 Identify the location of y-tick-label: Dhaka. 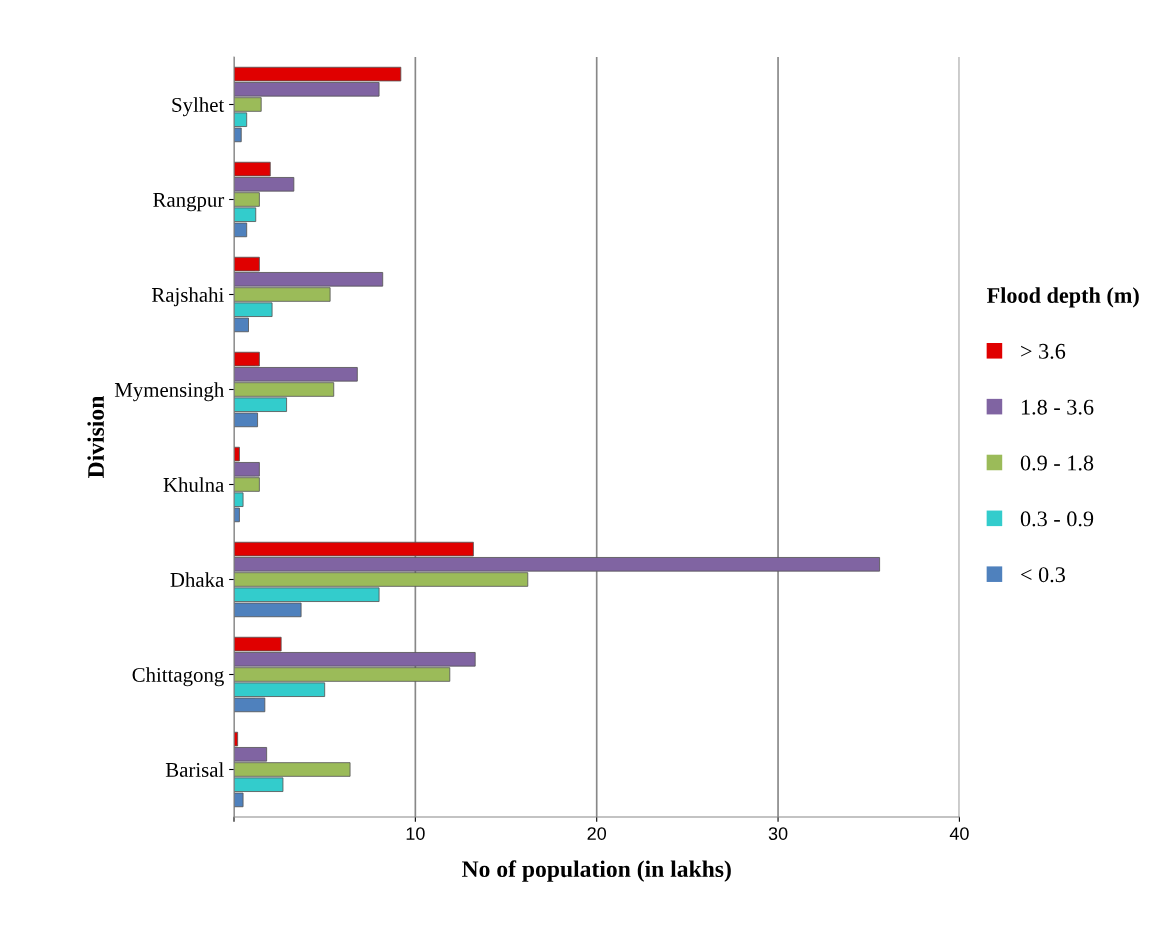
(197, 579).